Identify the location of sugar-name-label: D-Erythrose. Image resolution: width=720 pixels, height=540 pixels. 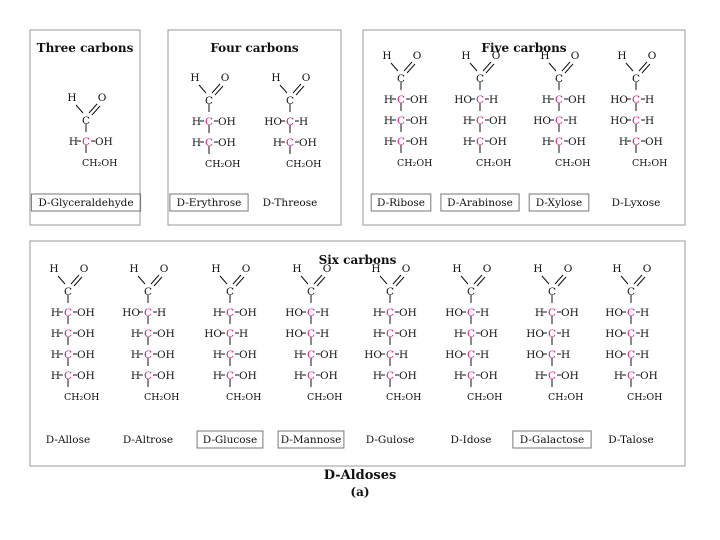
(209, 203).